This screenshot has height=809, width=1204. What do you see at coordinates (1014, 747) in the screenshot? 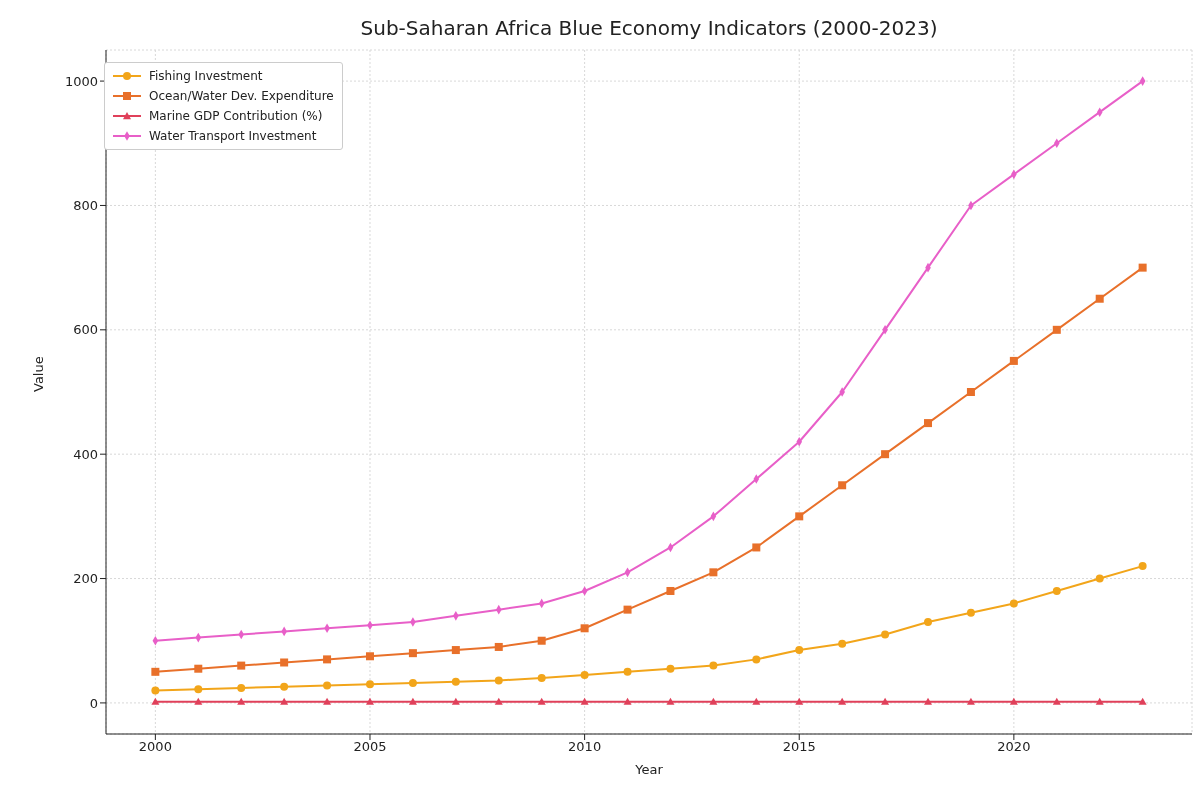
I see `x-tick-label: 2020` at bounding box center [1014, 747].